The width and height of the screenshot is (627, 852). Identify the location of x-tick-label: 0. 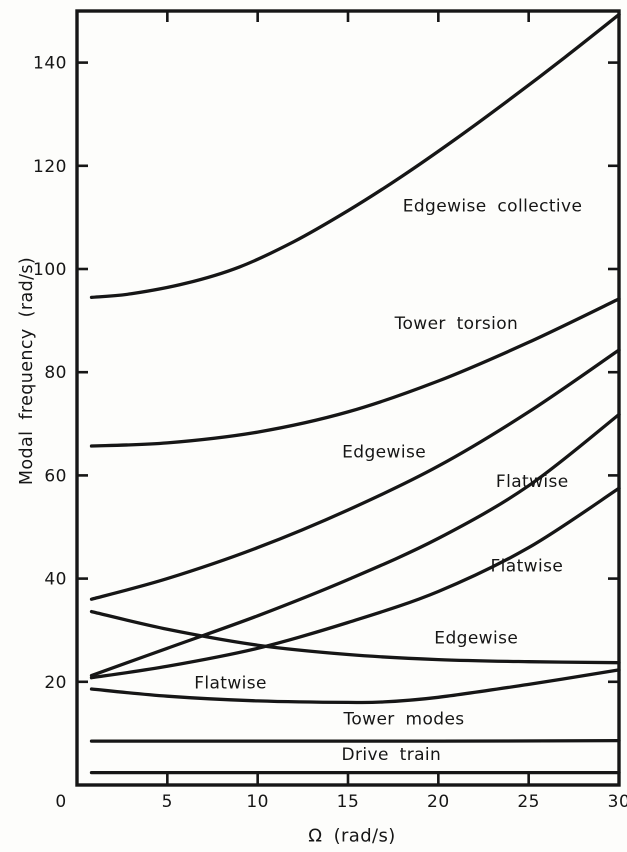
(60, 802).